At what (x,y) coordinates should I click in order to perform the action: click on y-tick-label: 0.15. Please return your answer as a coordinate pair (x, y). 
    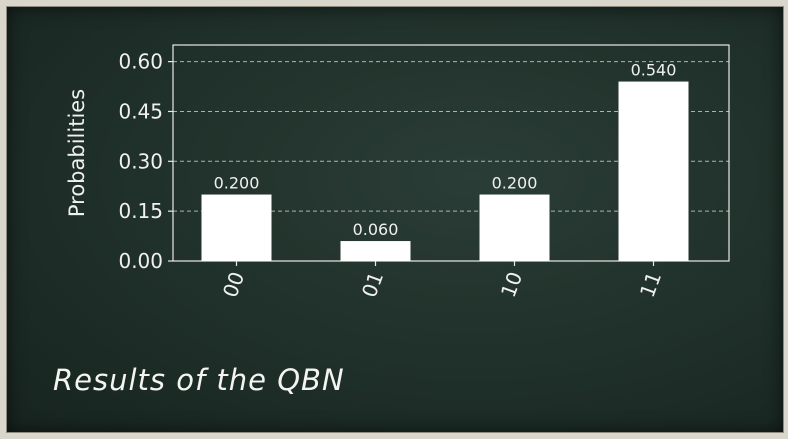
    Looking at the image, I should click on (140, 211).